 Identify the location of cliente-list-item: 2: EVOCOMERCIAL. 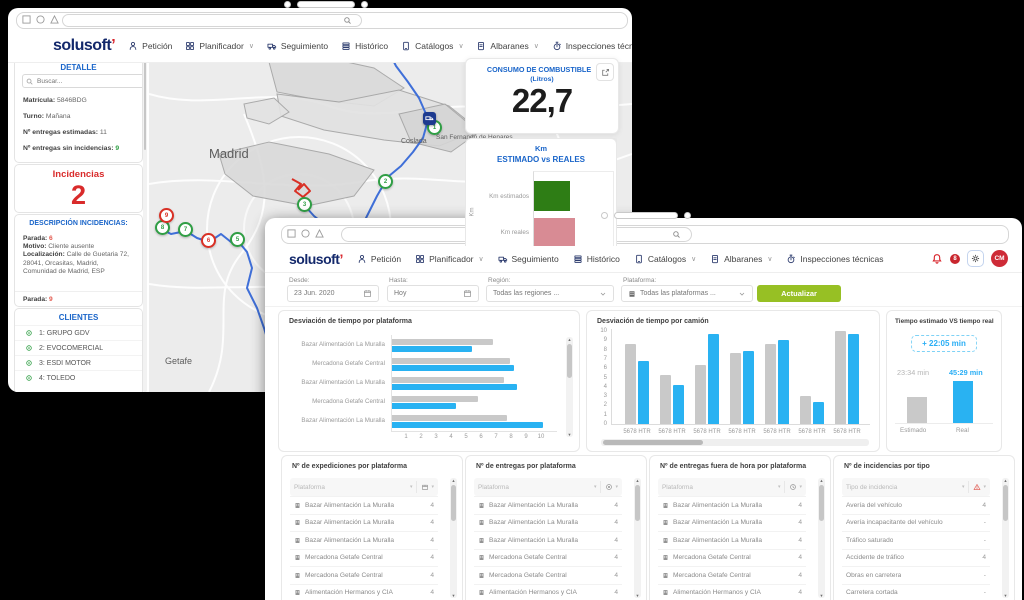
(78, 347).